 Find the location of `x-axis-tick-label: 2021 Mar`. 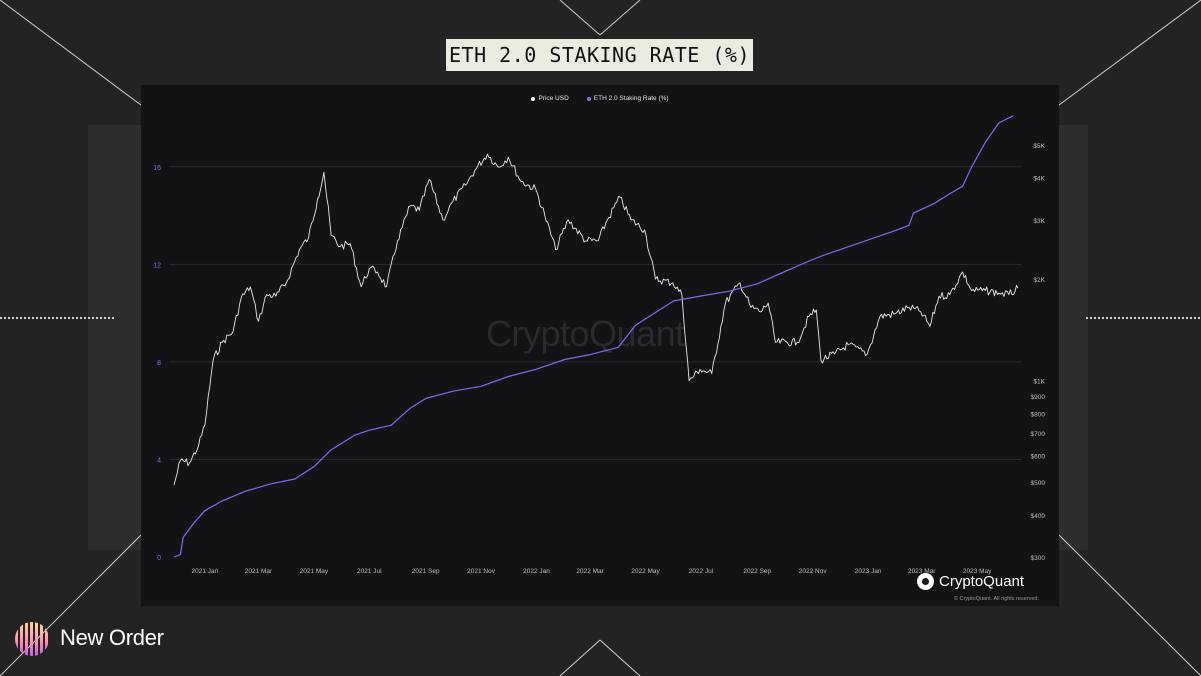

x-axis-tick-label: 2021 Mar is located at coordinates (259, 571).